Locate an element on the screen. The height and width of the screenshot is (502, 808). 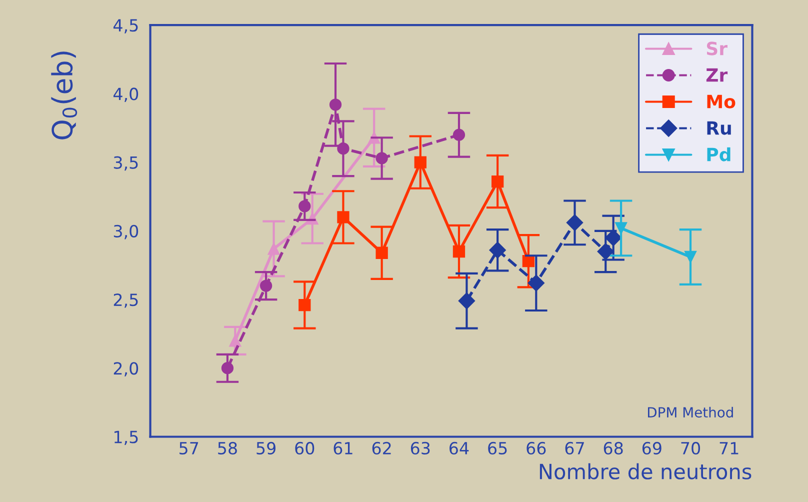
x-tick-label: 70 is located at coordinates (690, 448).